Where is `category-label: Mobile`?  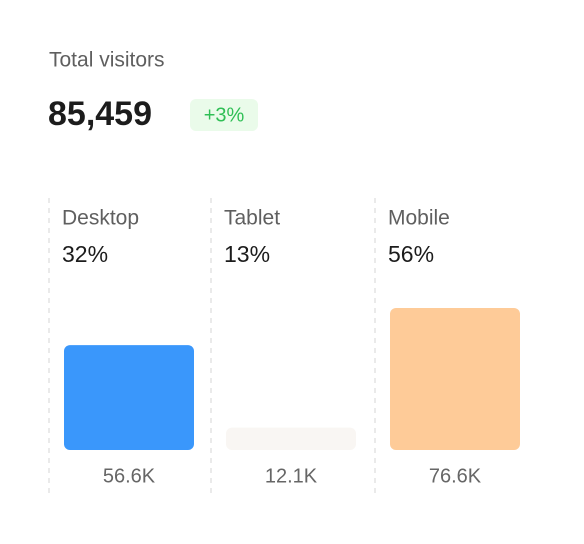
category-label: Mobile is located at coordinates (419, 218).